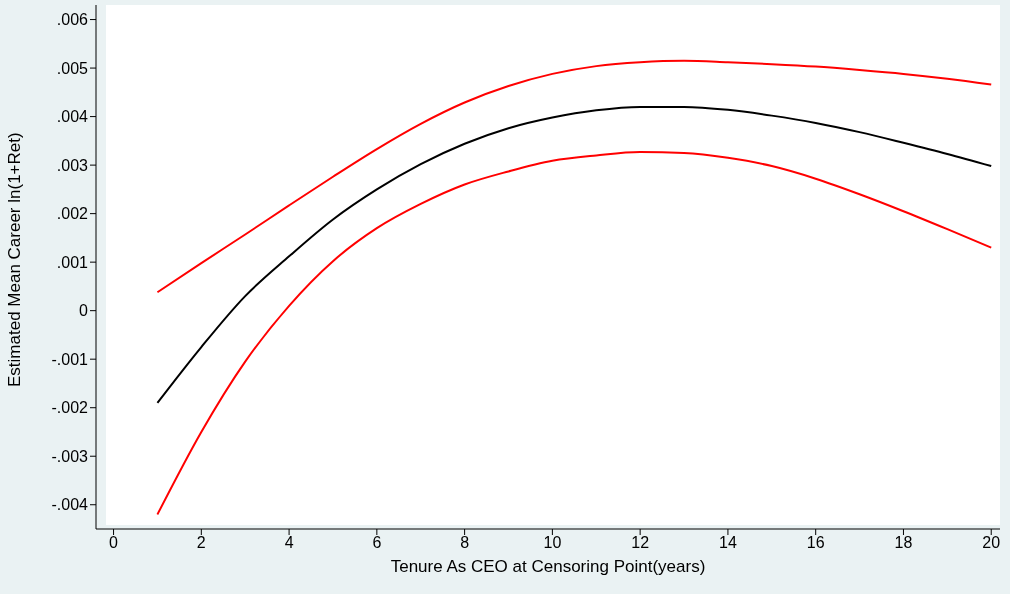 The image size is (1010, 594). I want to click on y-tick-label: .002, so click(72, 214).